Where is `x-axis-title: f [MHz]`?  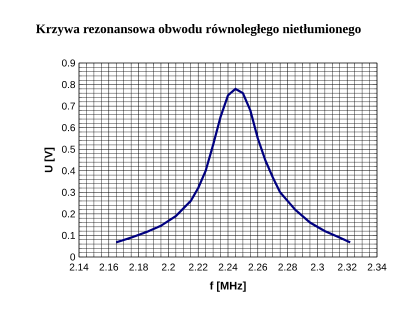
x-axis-title: f [MHz] is located at coordinates (228, 286).